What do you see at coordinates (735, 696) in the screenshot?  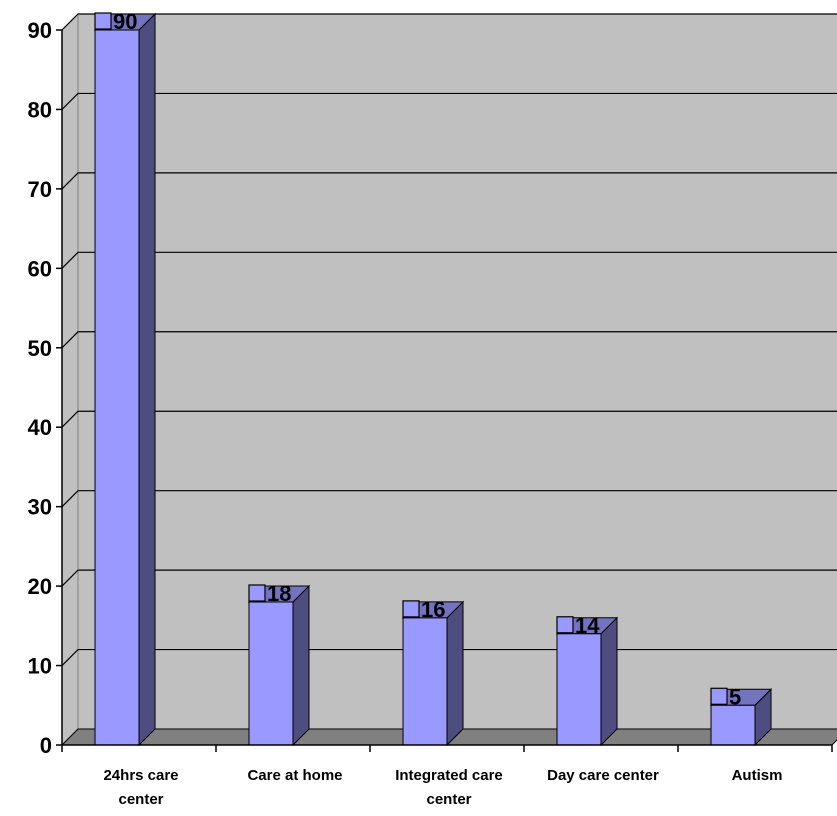 I see `data-label: 5` at bounding box center [735, 696].